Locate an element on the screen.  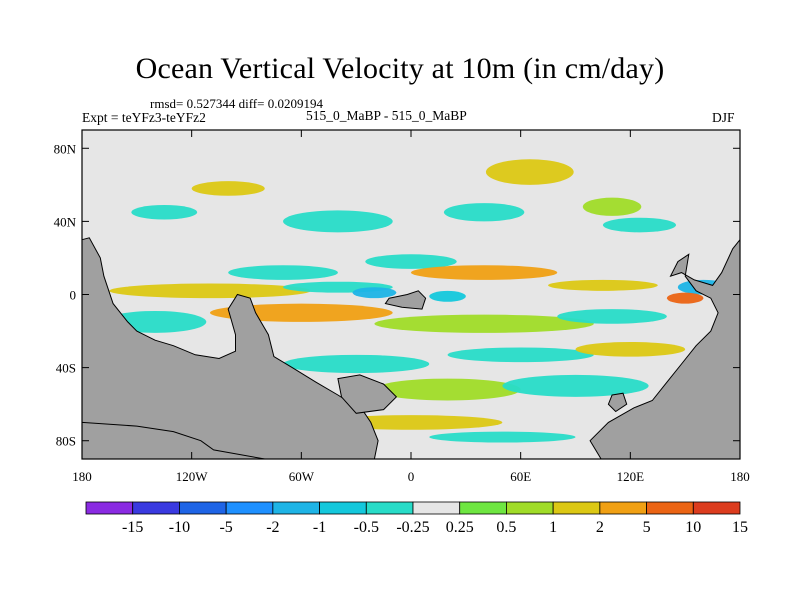
colorbar-level-label: 15 is located at coordinates (740, 527).